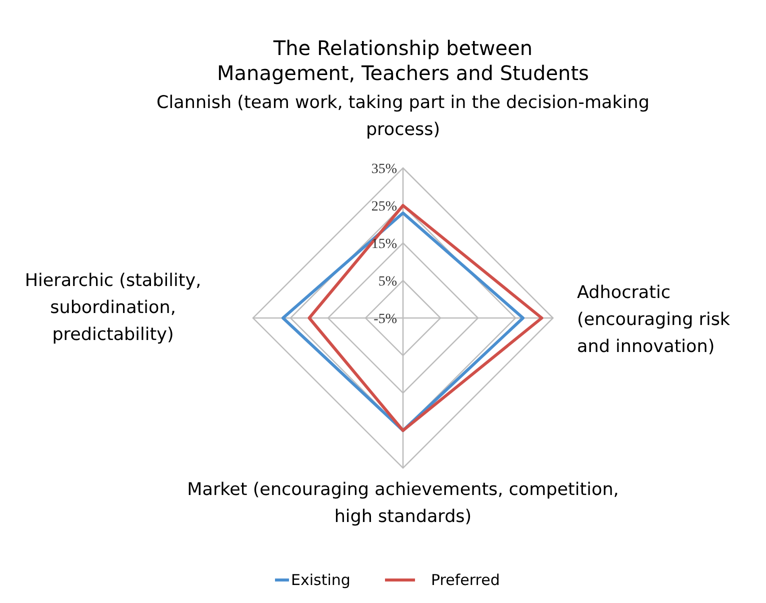 This screenshot has height=603, width=766. What do you see at coordinates (386, 319) in the screenshot?
I see `y-tick-label: -5%` at bounding box center [386, 319].